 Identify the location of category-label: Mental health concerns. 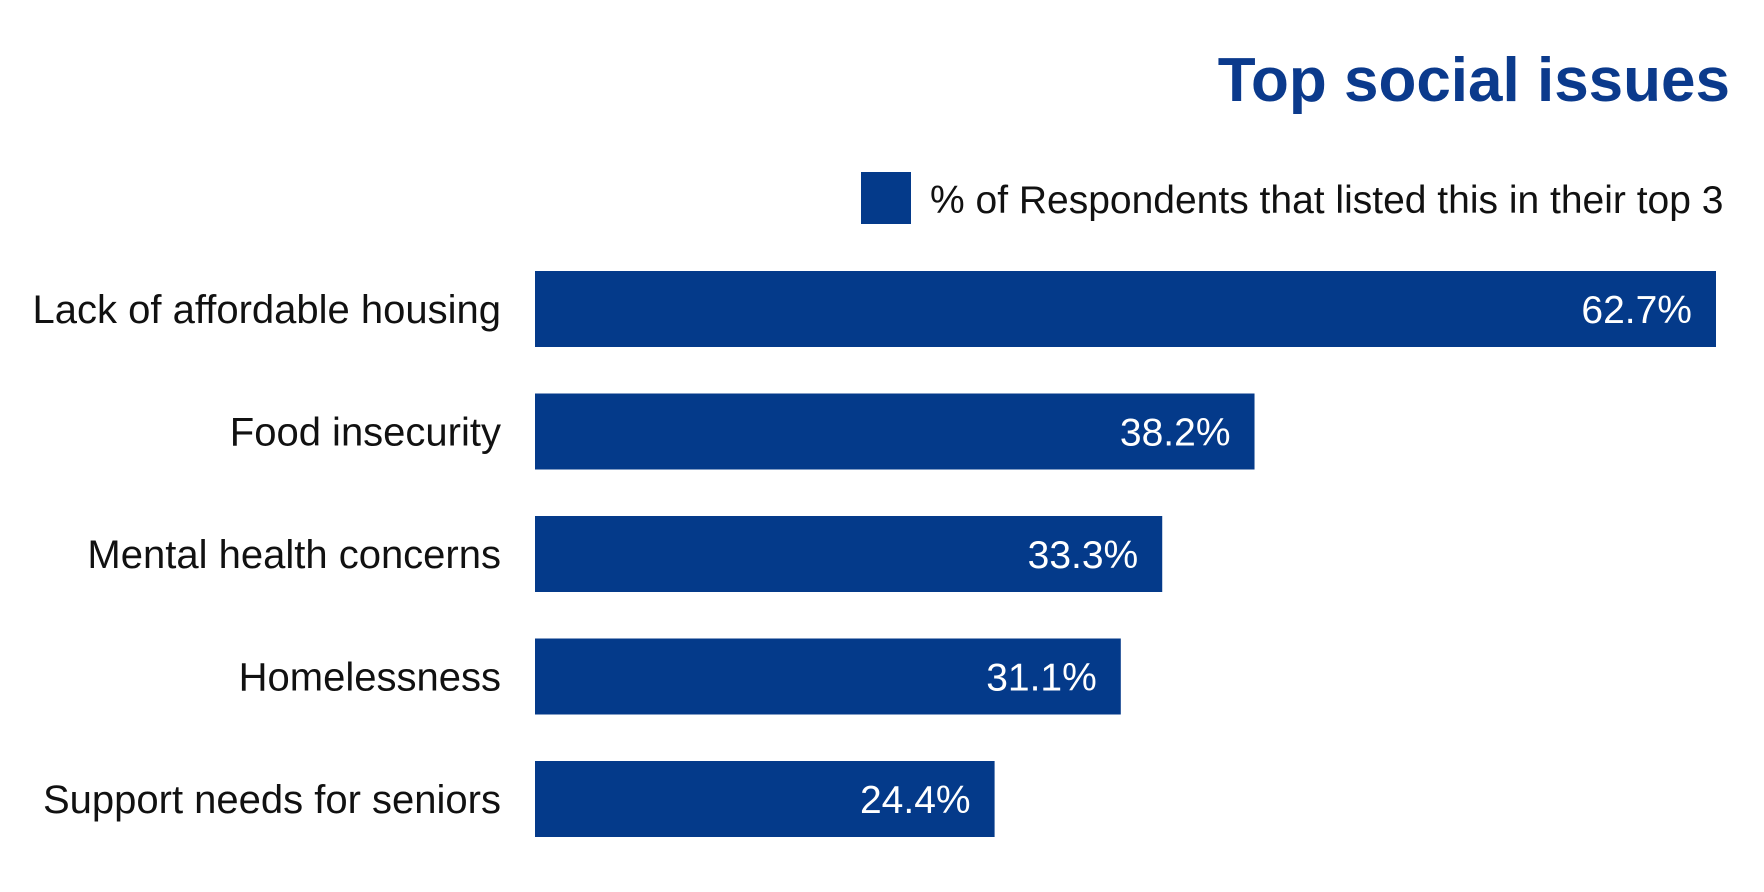
(294, 555).